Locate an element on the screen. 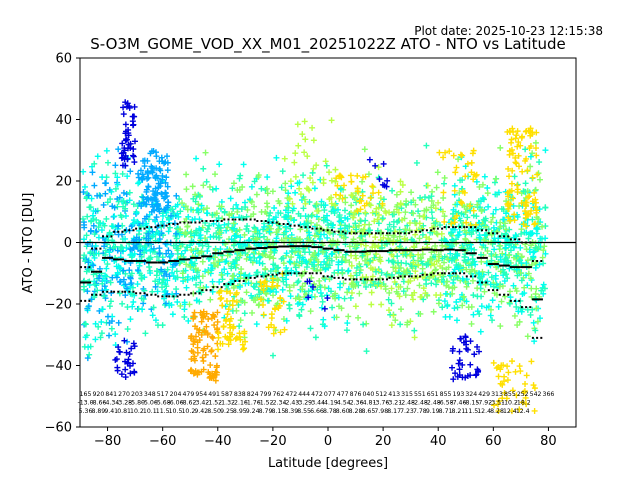 This screenshot has height=480, width=640. bin-annotation-0-1: -13.0 is located at coordinates (86, 403).